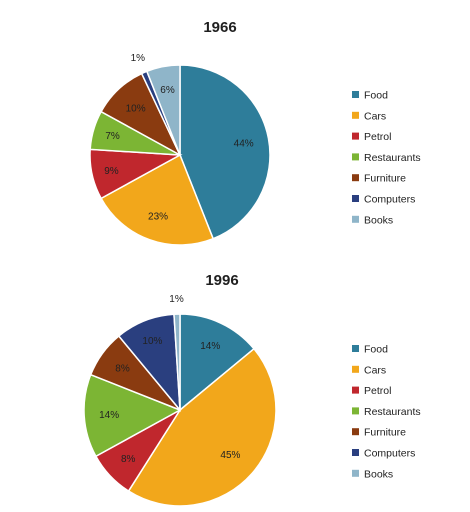 Image resolution: width=470 pixels, height=512 pixels. Describe the element at coordinates (230, 455) in the screenshot. I see `slice-label-cars: 45%` at that location.